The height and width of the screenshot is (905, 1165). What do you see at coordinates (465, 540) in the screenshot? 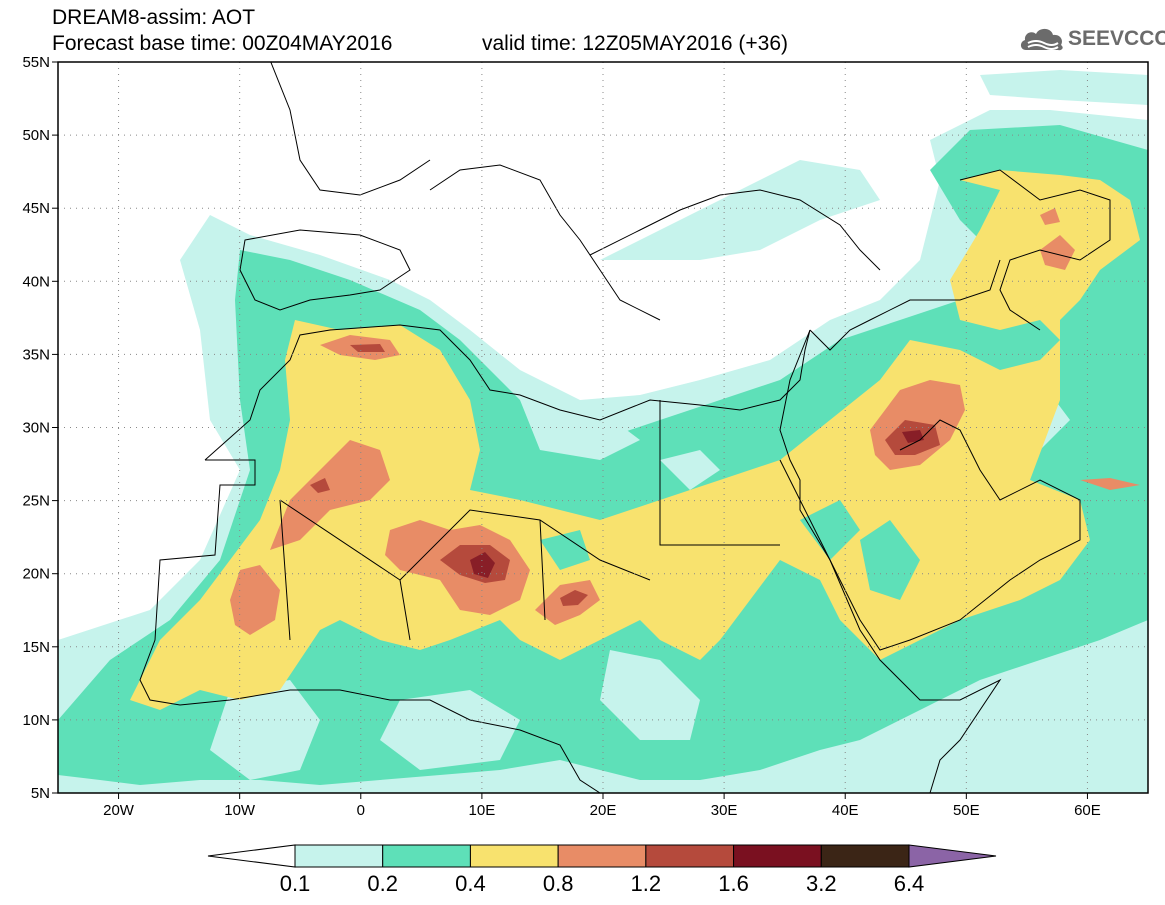
I see `sahel-borders` at bounding box center [465, 540].